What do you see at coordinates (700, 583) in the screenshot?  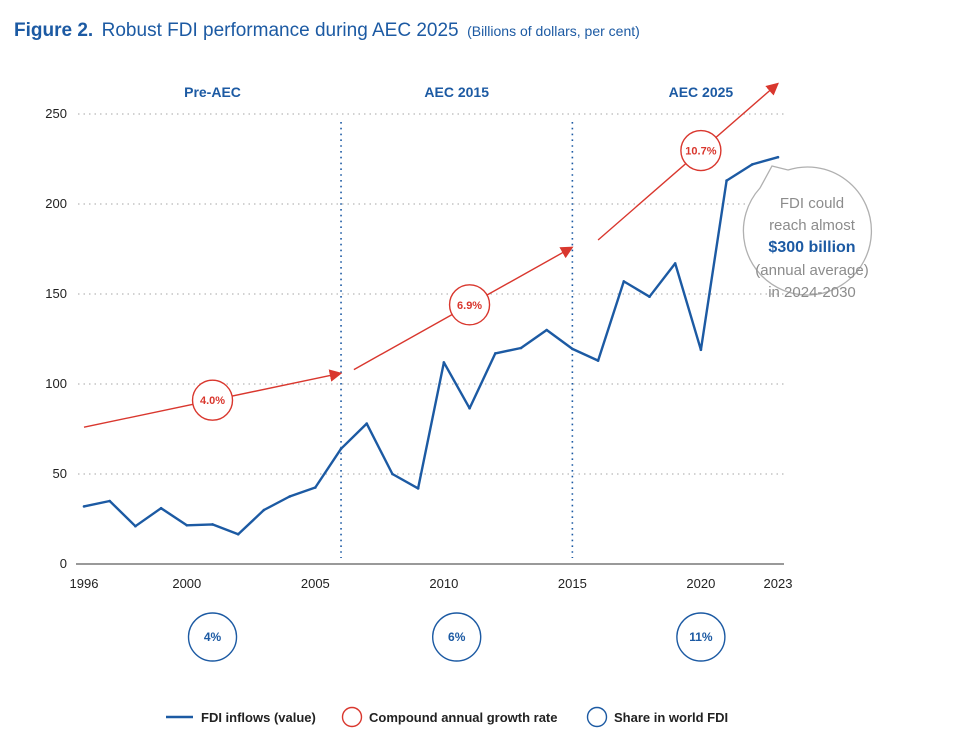 I see `x-tick-label-2020: 2020` at bounding box center [700, 583].